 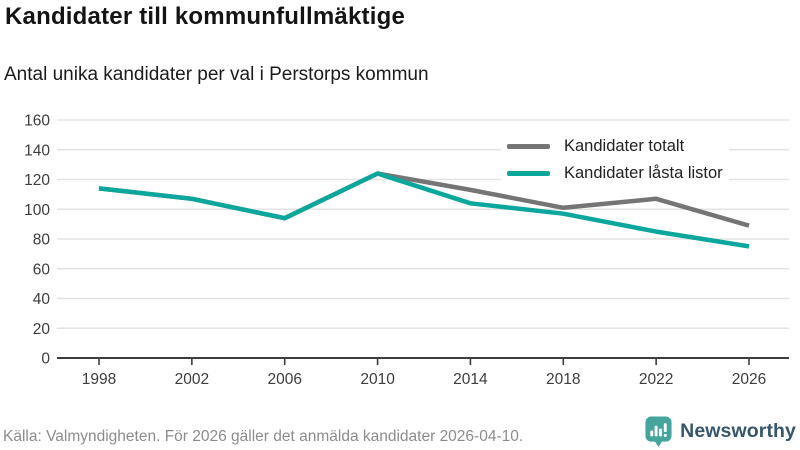 What do you see at coordinates (470, 379) in the screenshot?
I see `x-tick-label: 2014` at bounding box center [470, 379].